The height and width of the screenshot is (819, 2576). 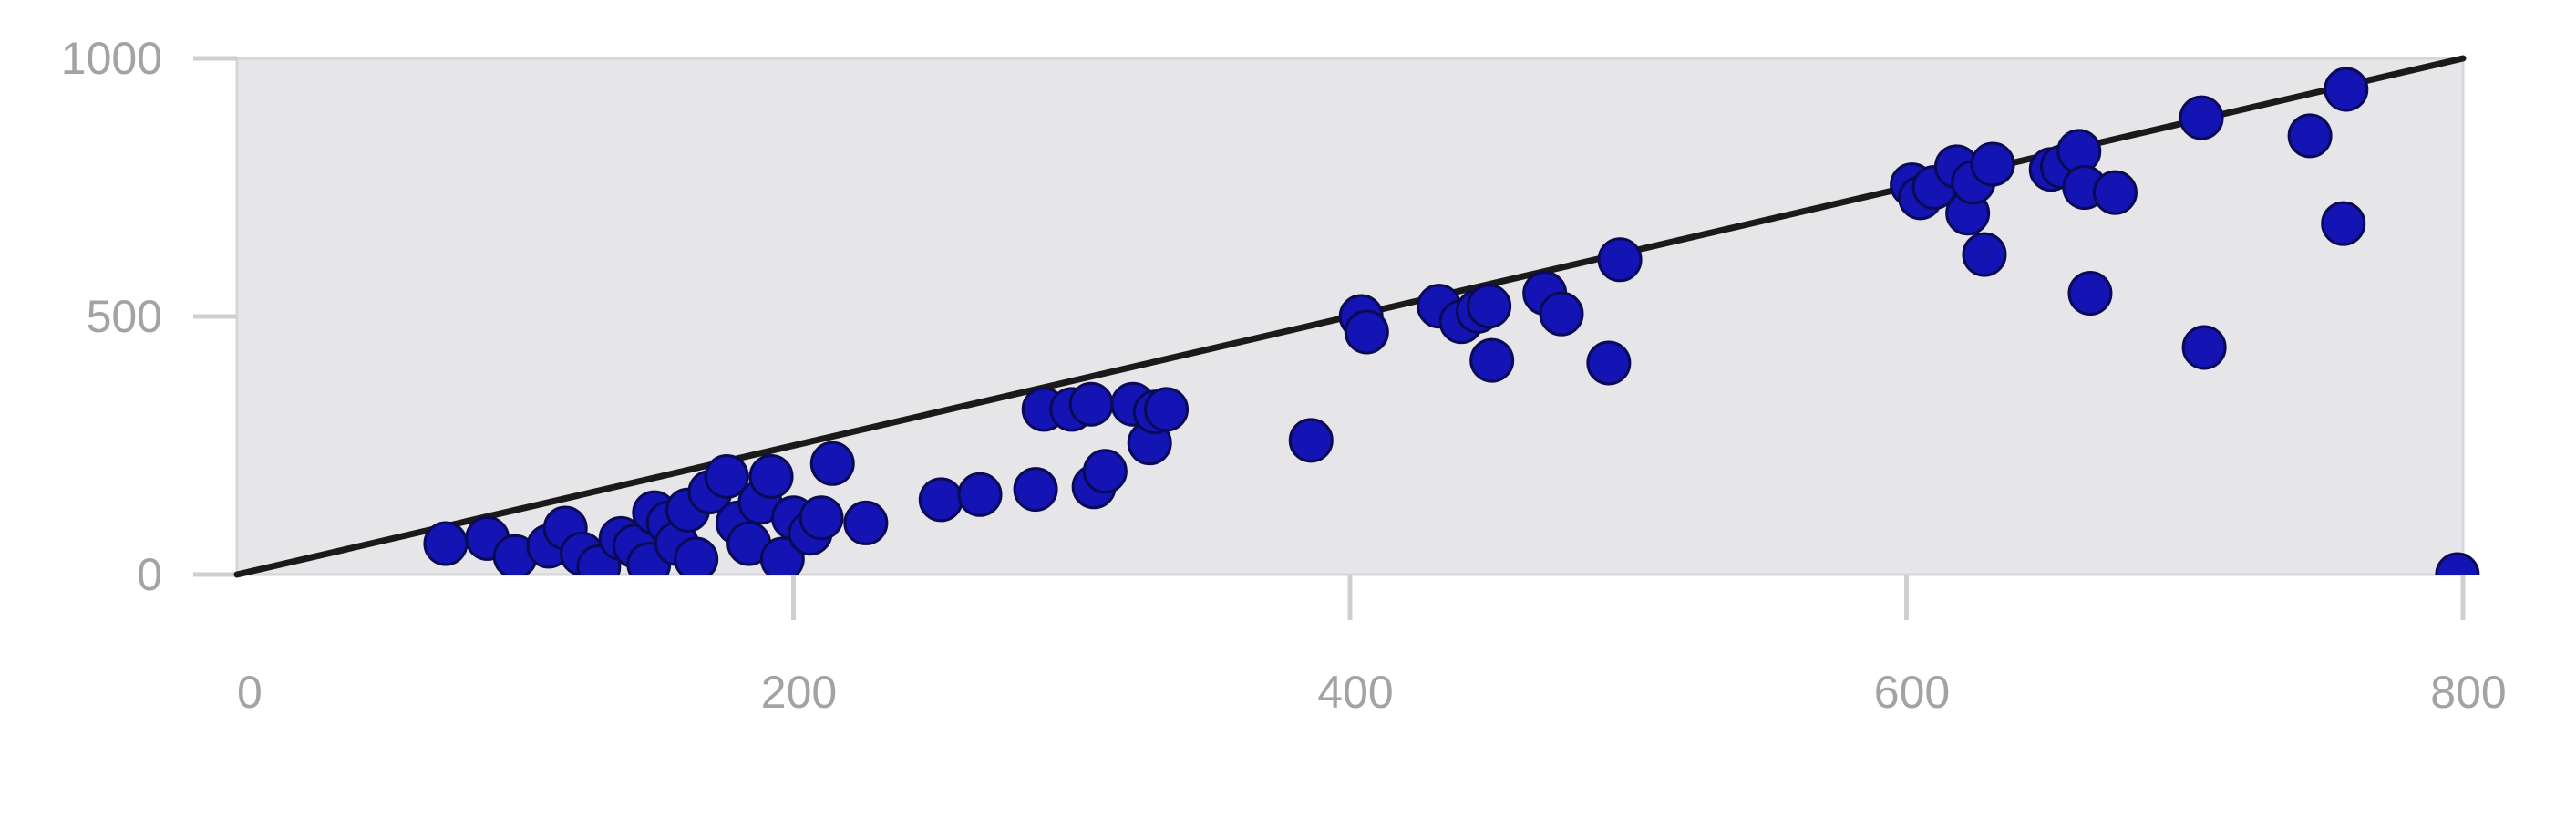 What do you see at coordinates (1355, 693) in the screenshot?
I see `x-tick-label: 400` at bounding box center [1355, 693].